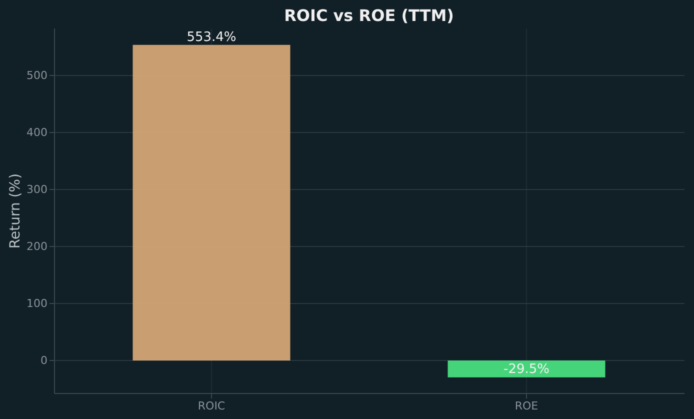 Image resolution: width=694 pixels, height=419 pixels. I want to click on y-tick-label: 100, so click(37, 303).